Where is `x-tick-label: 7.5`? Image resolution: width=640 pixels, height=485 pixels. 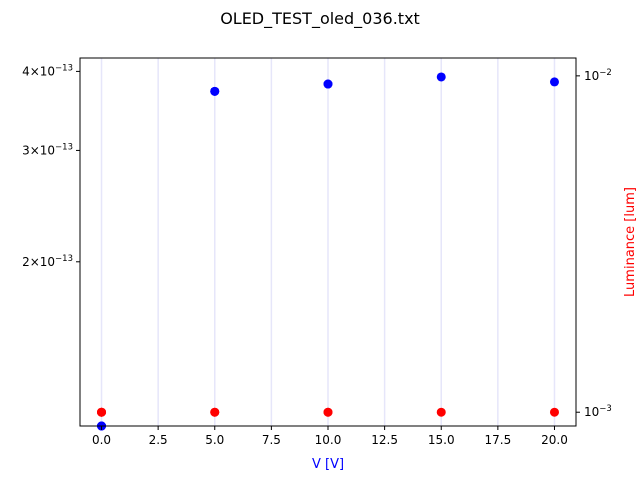
x-tick-label: 7.5 is located at coordinates (271, 440).